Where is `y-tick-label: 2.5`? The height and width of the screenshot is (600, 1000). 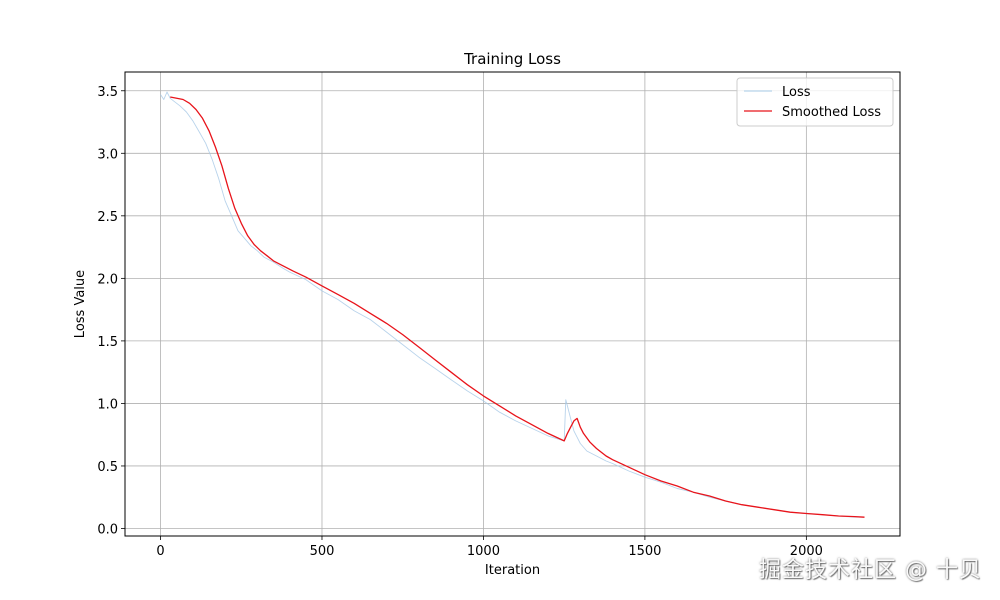 y-tick-label: 2.5 is located at coordinates (107, 217).